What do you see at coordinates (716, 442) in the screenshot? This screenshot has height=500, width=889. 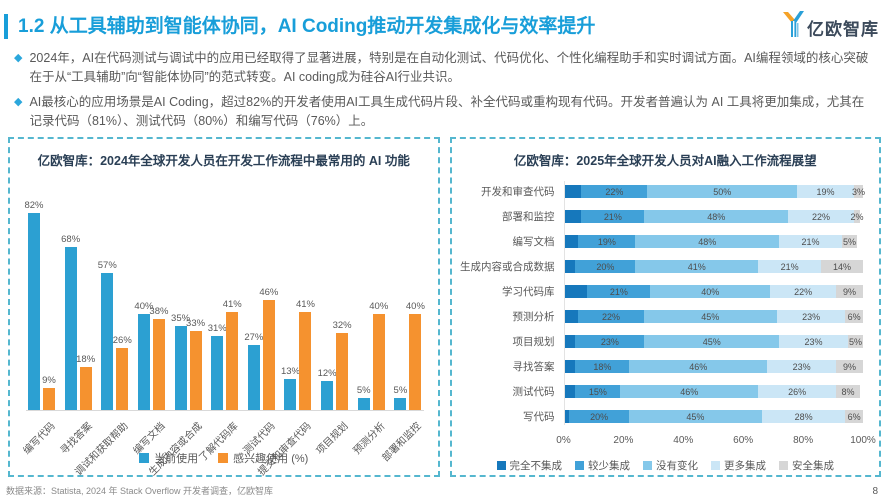 I see `x-axis-ticks: 0% 20% 40% 60% 80% 100%` at bounding box center [716, 442].